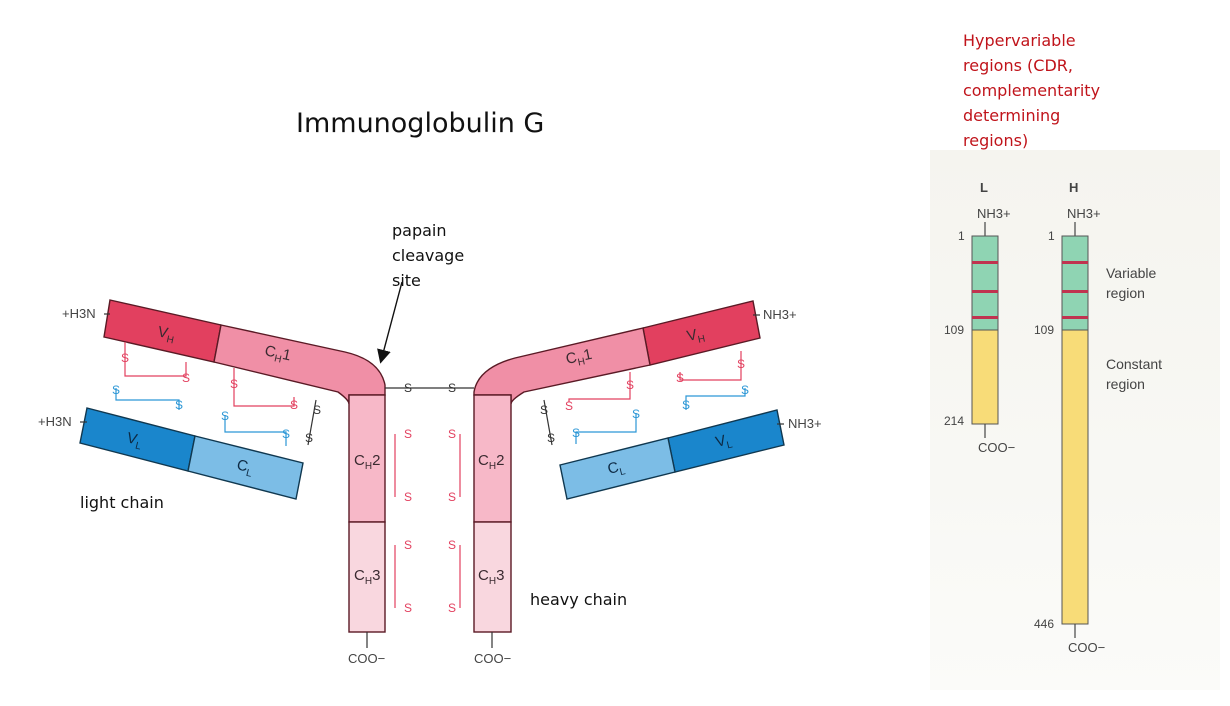  I want to click on n-terminus-heavy-left: +H3N, so click(79, 313).